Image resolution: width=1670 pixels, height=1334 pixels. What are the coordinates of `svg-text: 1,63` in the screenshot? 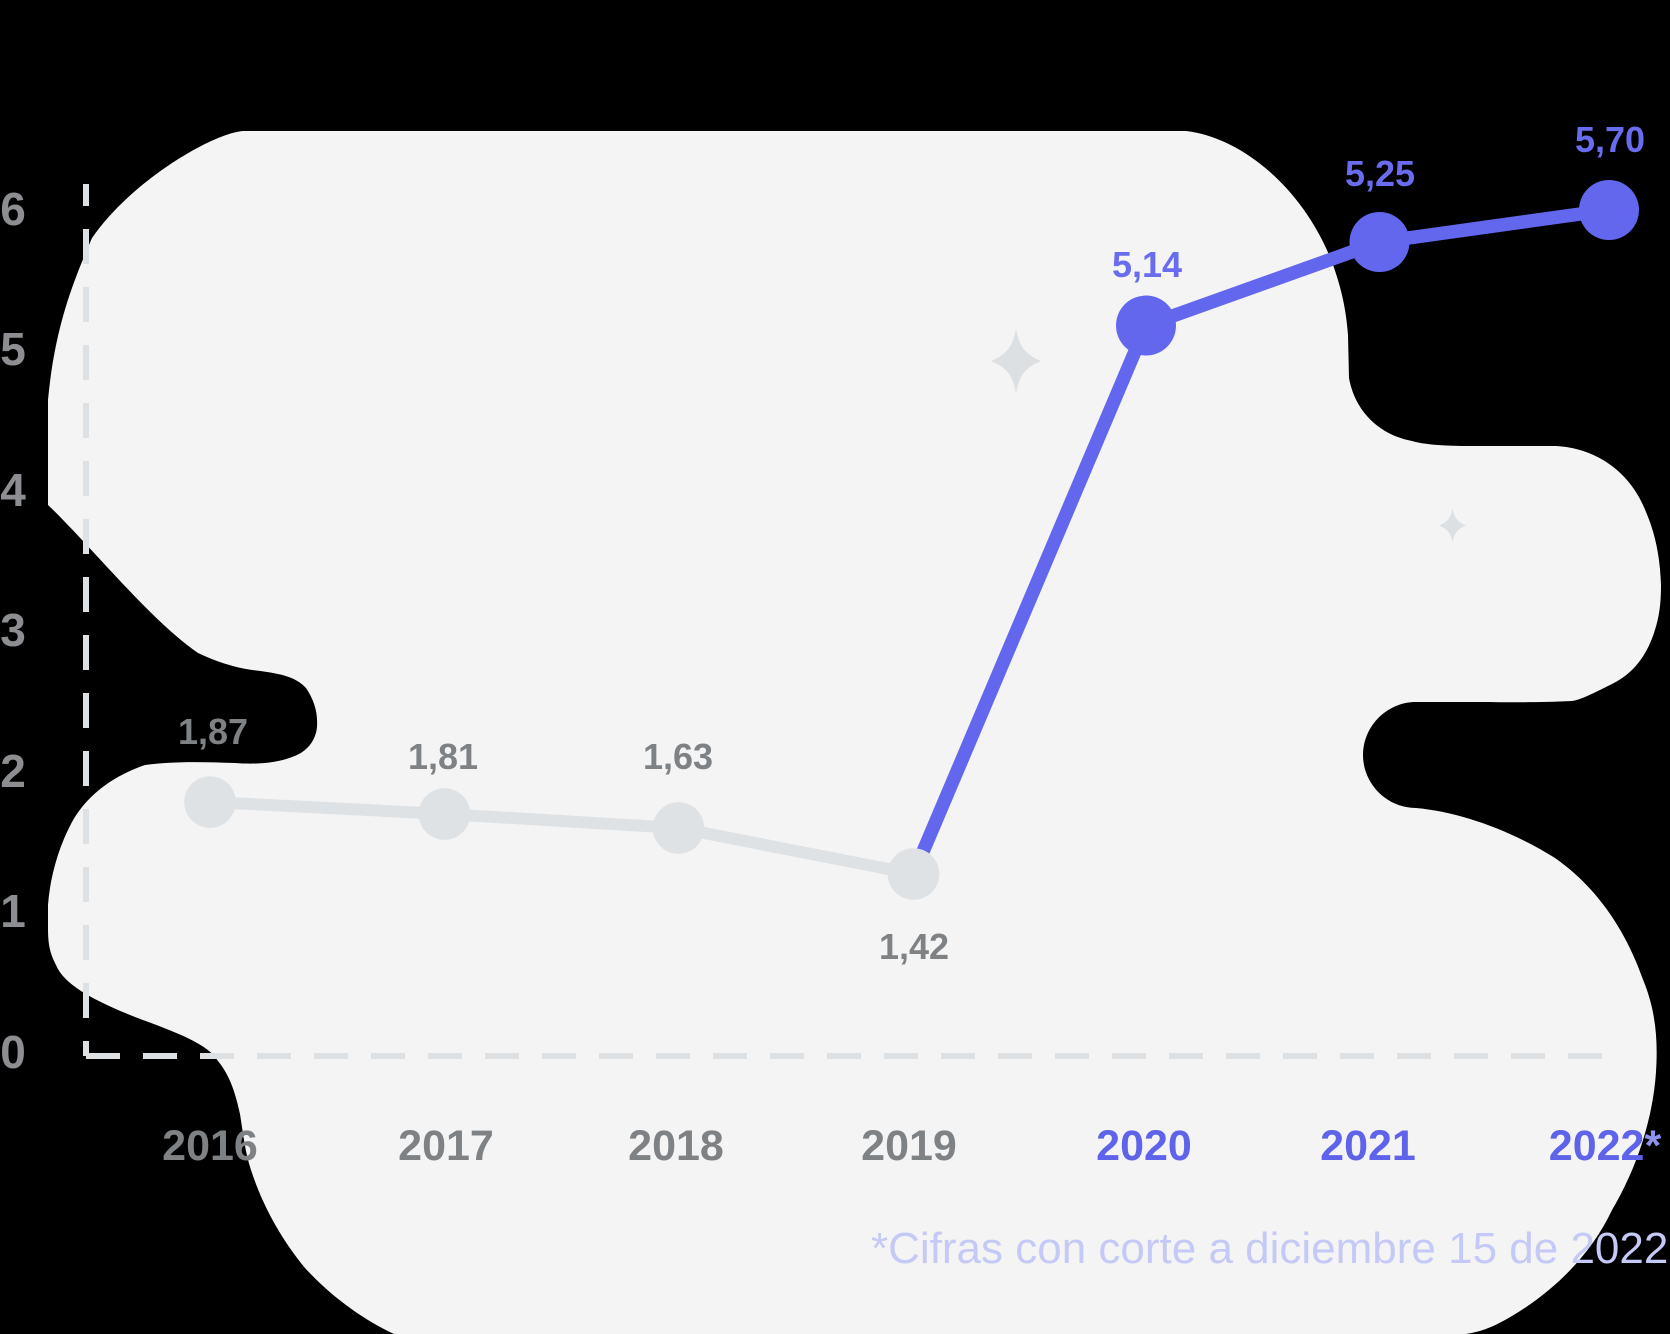 It's located at (678, 756).